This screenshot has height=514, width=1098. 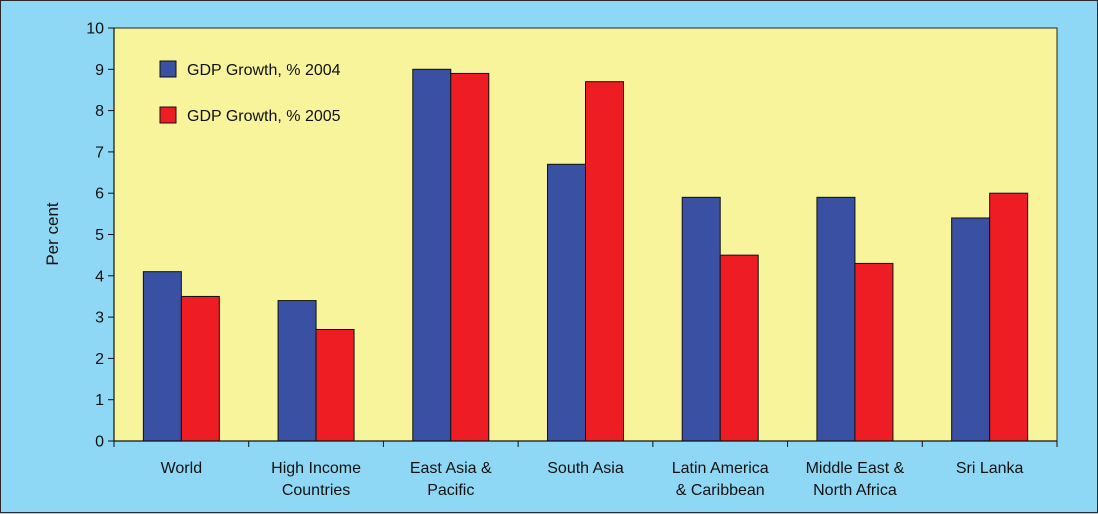 What do you see at coordinates (990, 468) in the screenshot?
I see `category-label: Sri Lanka` at bounding box center [990, 468].